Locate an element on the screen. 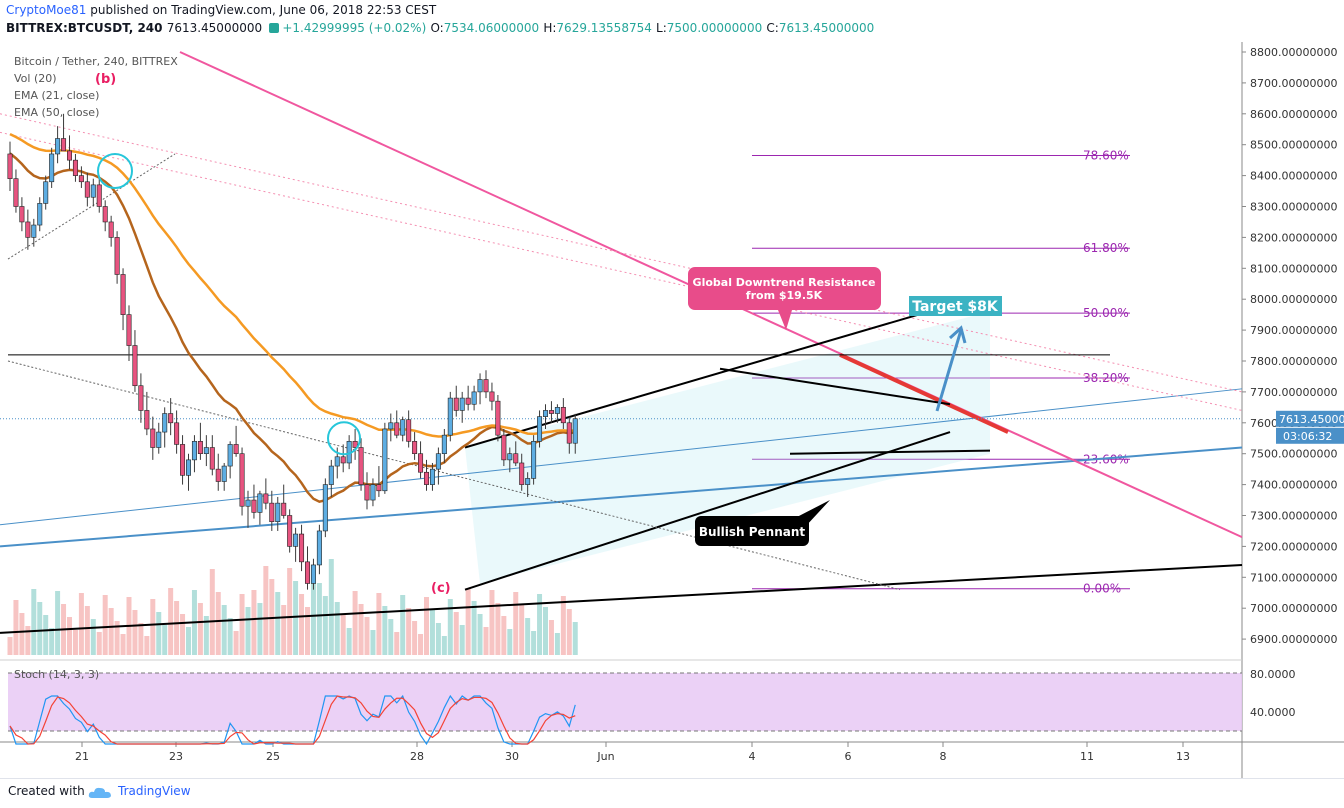 The height and width of the screenshot is (808, 1344). time-tick-label: 4 is located at coordinates (752, 756).